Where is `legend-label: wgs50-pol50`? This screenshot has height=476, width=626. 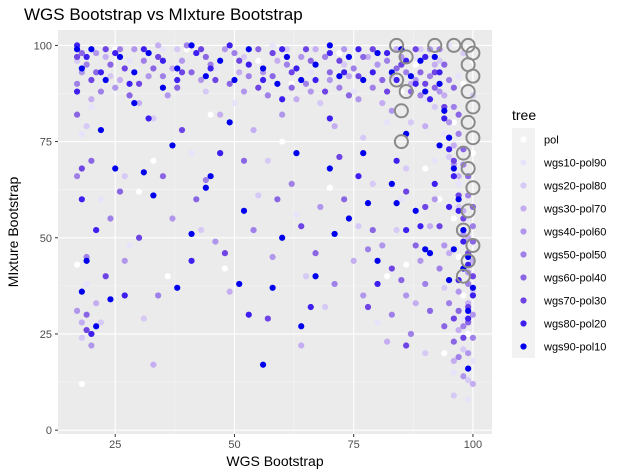 legend-label: wgs50-pol50 is located at coordinates (574, 256).